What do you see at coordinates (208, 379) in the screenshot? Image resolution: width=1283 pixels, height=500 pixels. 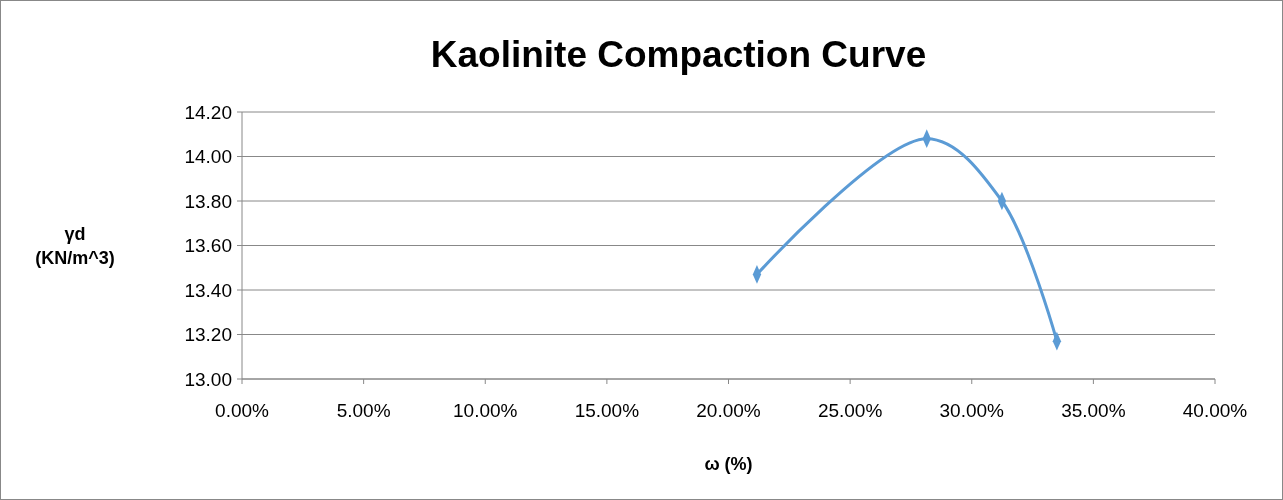 I see `y-tick-label: 13.00` at bounding box center [208, 379].